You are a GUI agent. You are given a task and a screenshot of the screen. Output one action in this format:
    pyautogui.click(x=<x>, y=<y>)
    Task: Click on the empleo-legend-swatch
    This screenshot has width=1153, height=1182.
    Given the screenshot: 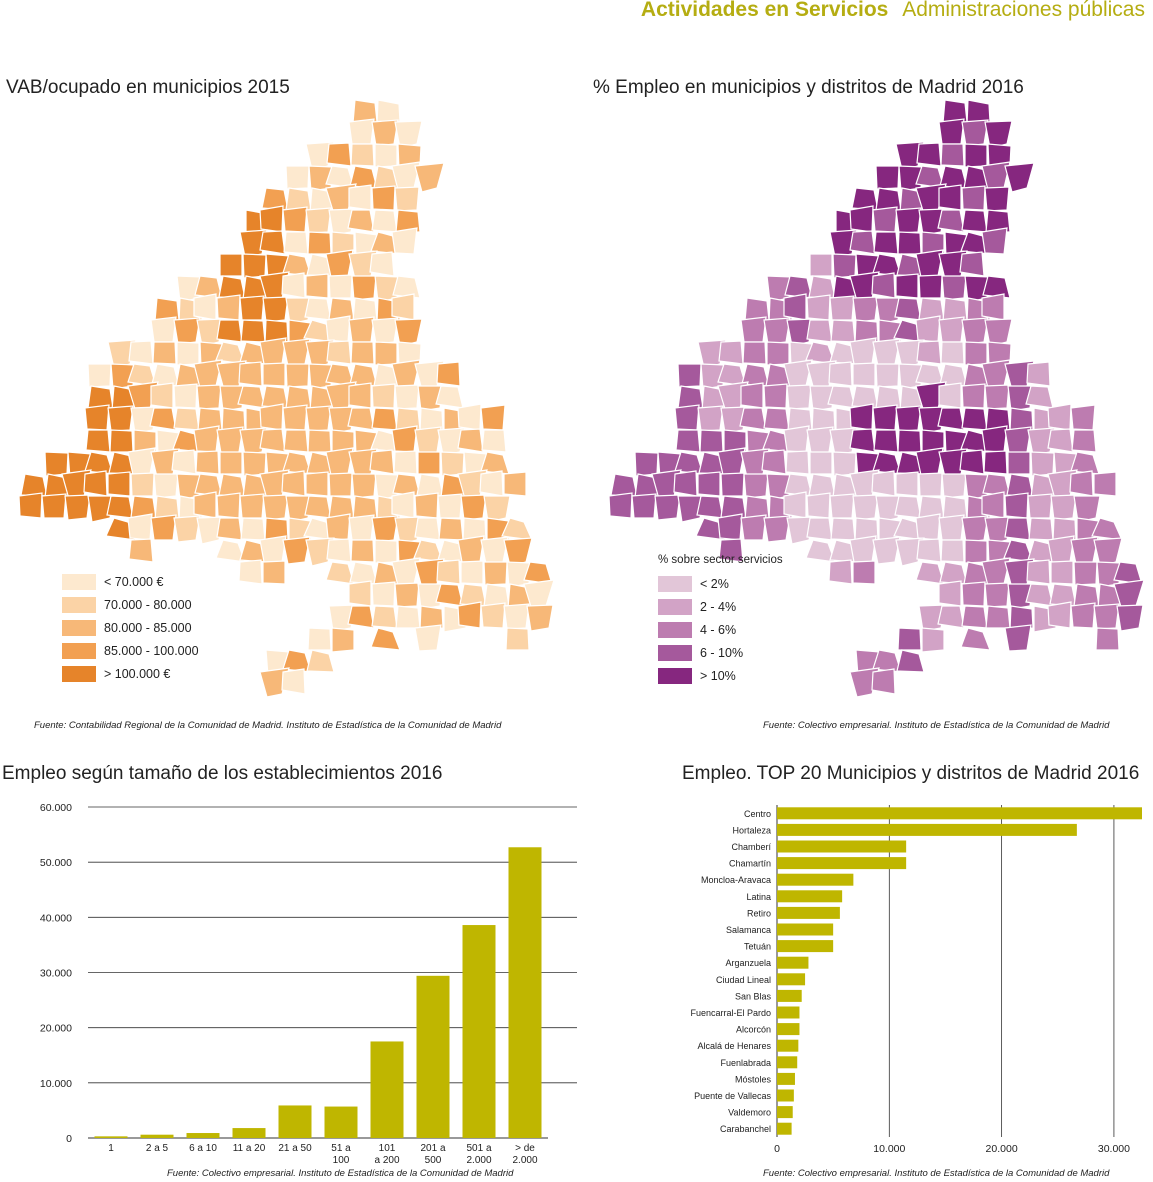 What is the action you would take?
    pyautogui.click(x=675, y=606)
    